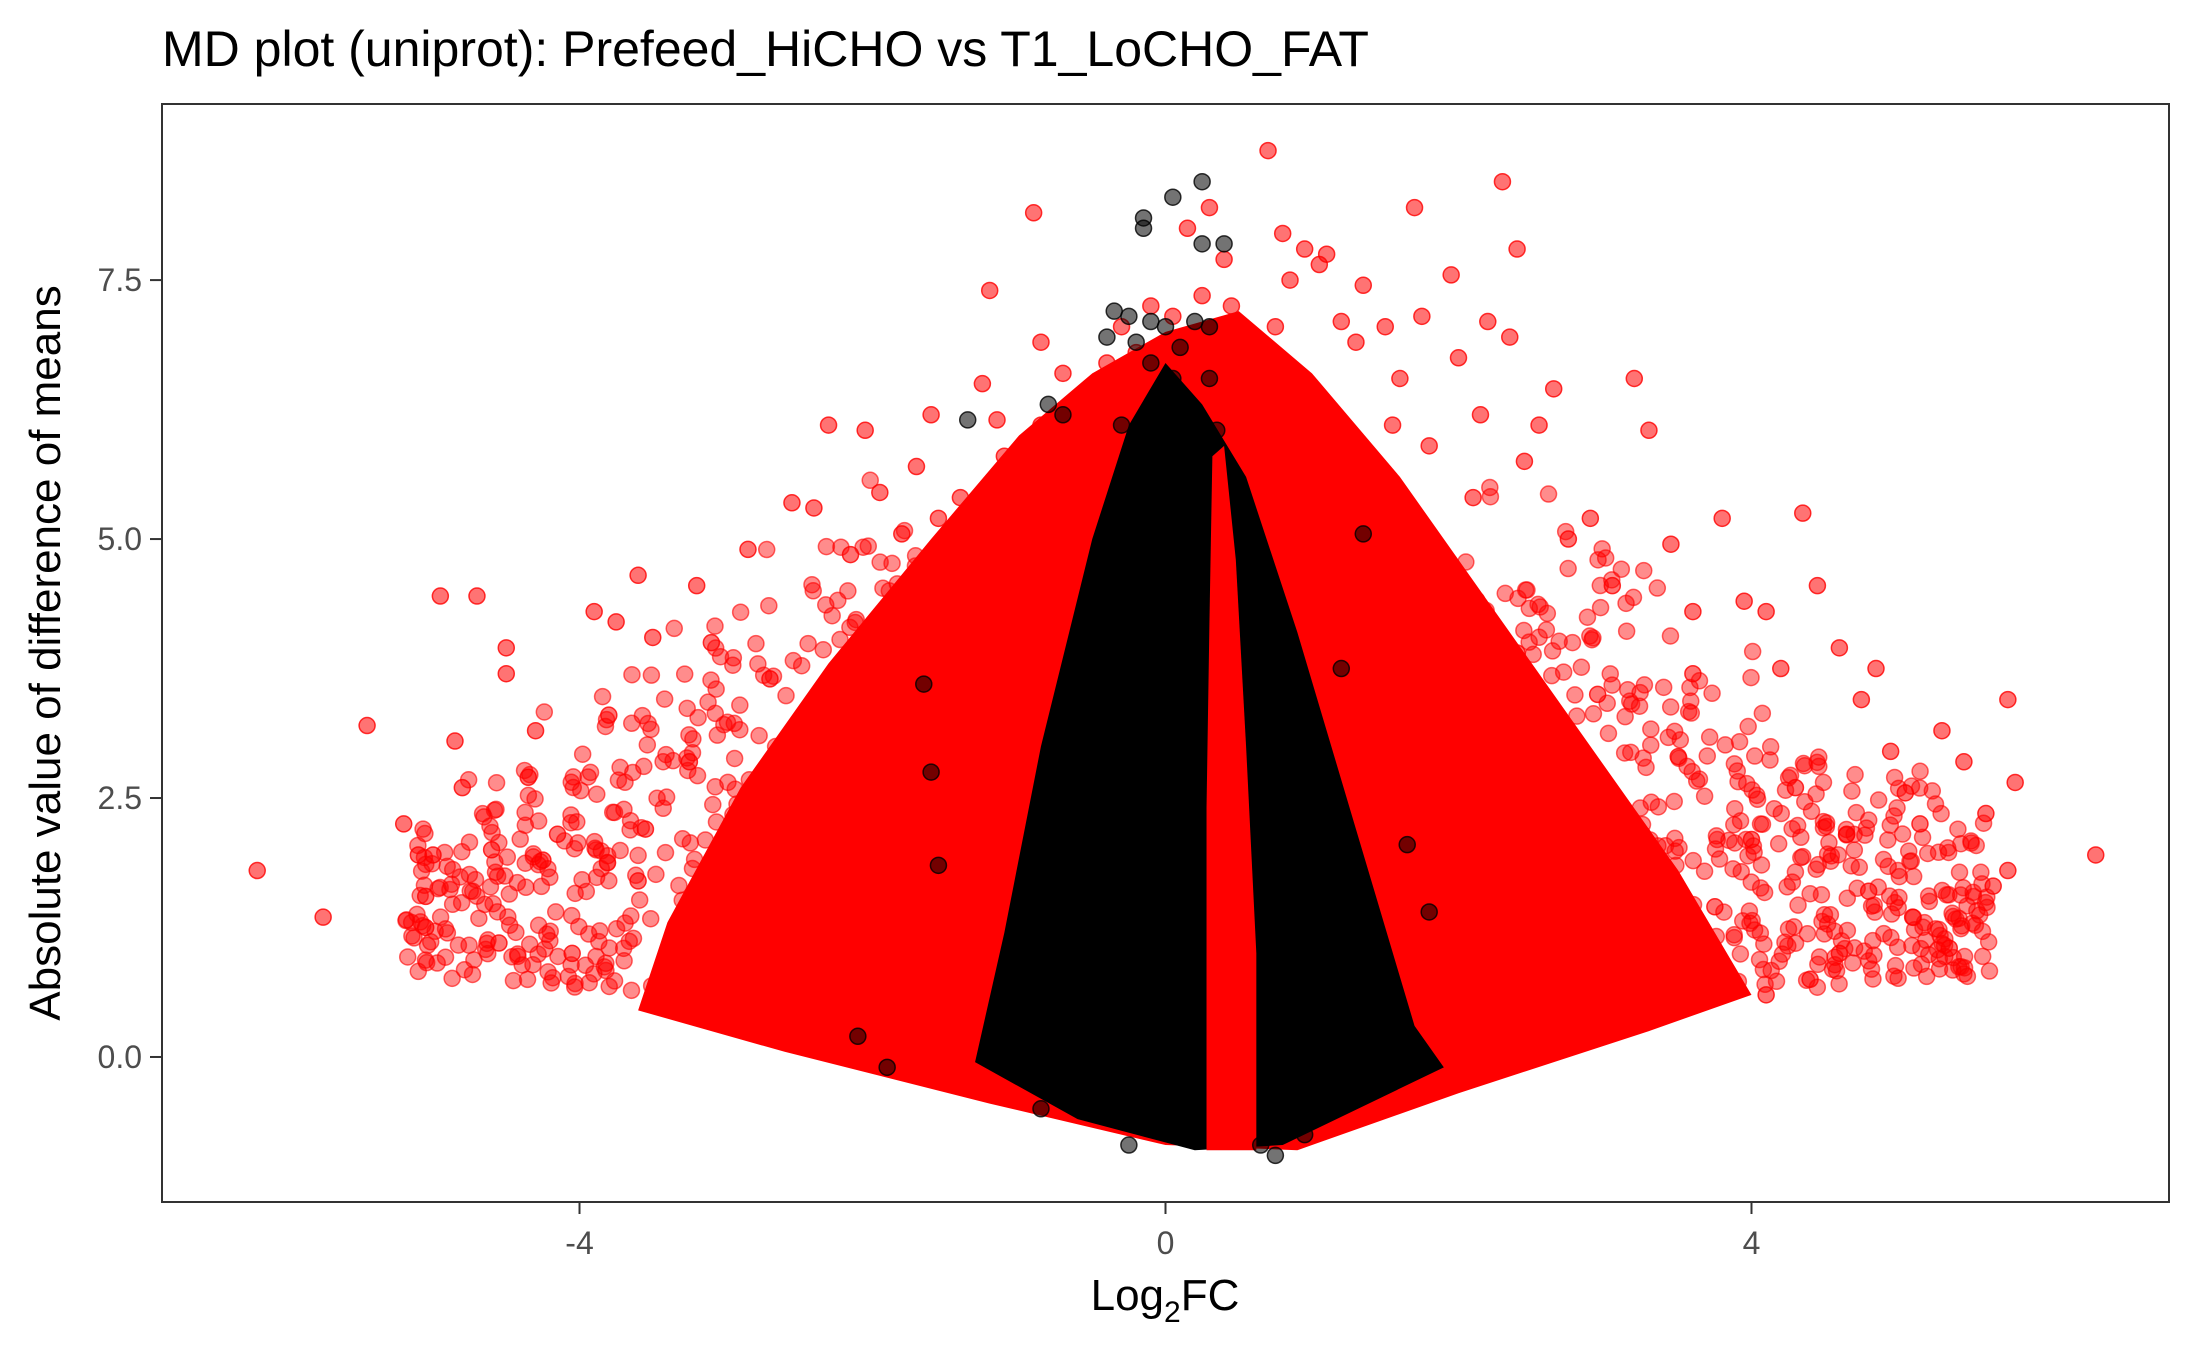 This screenshot has height=1351, width=2187. Describe the element at coordinates (1127, 1295) in the screenshot. I see `x-axis-title-main: Log` at that location.